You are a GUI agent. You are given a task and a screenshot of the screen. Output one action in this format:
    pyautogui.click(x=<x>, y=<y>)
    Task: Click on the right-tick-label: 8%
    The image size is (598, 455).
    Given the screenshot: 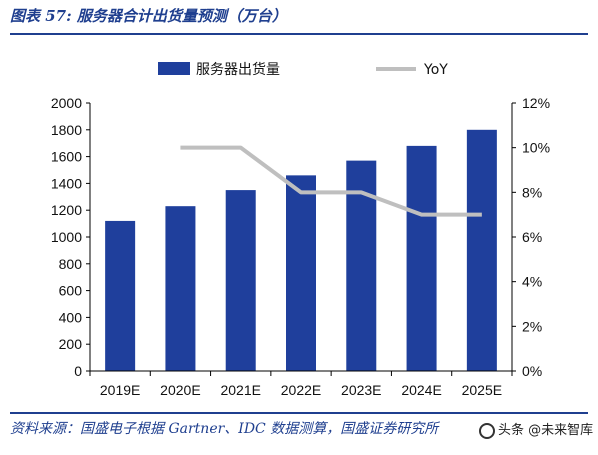 What is the action you would take?
    pyautogui.click(x=532, y=192)
    